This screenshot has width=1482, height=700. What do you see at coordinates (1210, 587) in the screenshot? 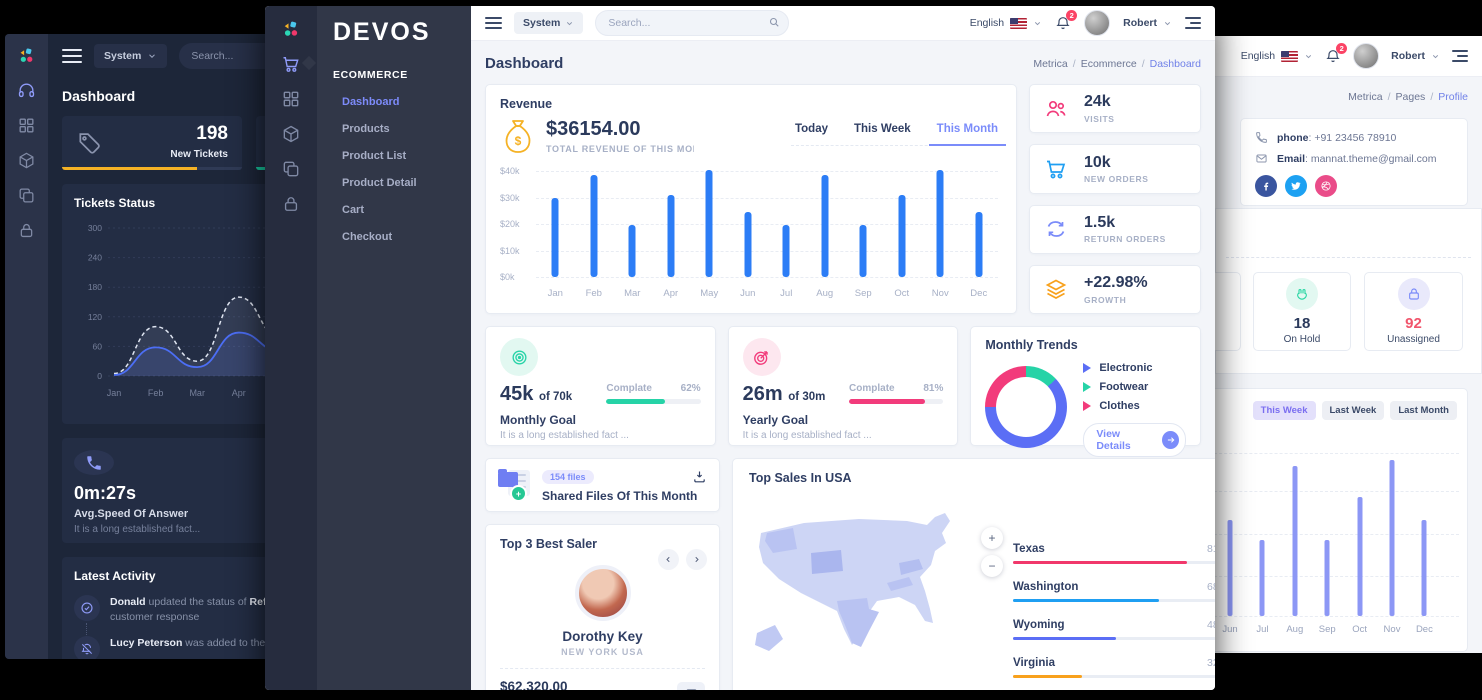
I see `state-percent: 68%` at bounding box center [1210, 587].